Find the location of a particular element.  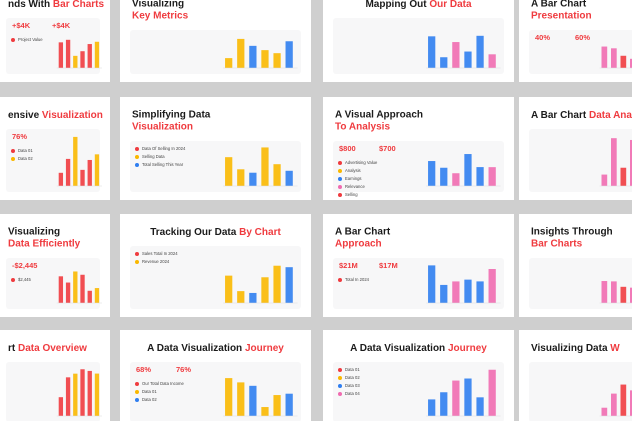

slide: A Bar Chart Data Analys is located at coordinates (575, 148).